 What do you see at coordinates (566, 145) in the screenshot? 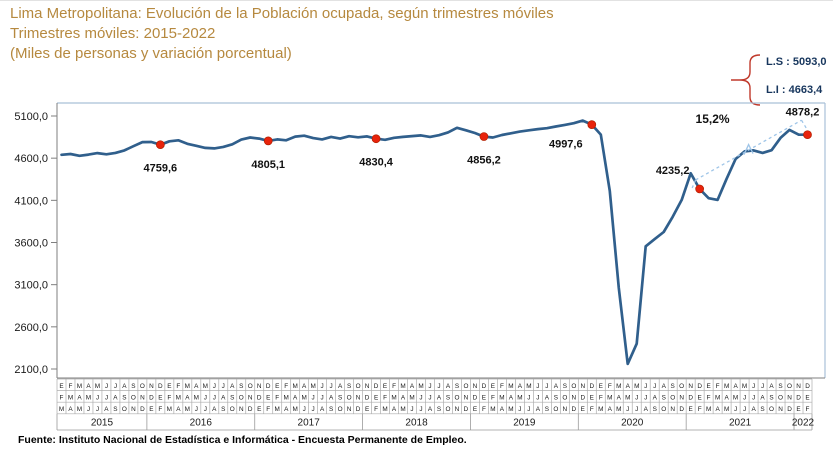
I see `data-point-label: 4997,6` at bounding box center [566, 145].